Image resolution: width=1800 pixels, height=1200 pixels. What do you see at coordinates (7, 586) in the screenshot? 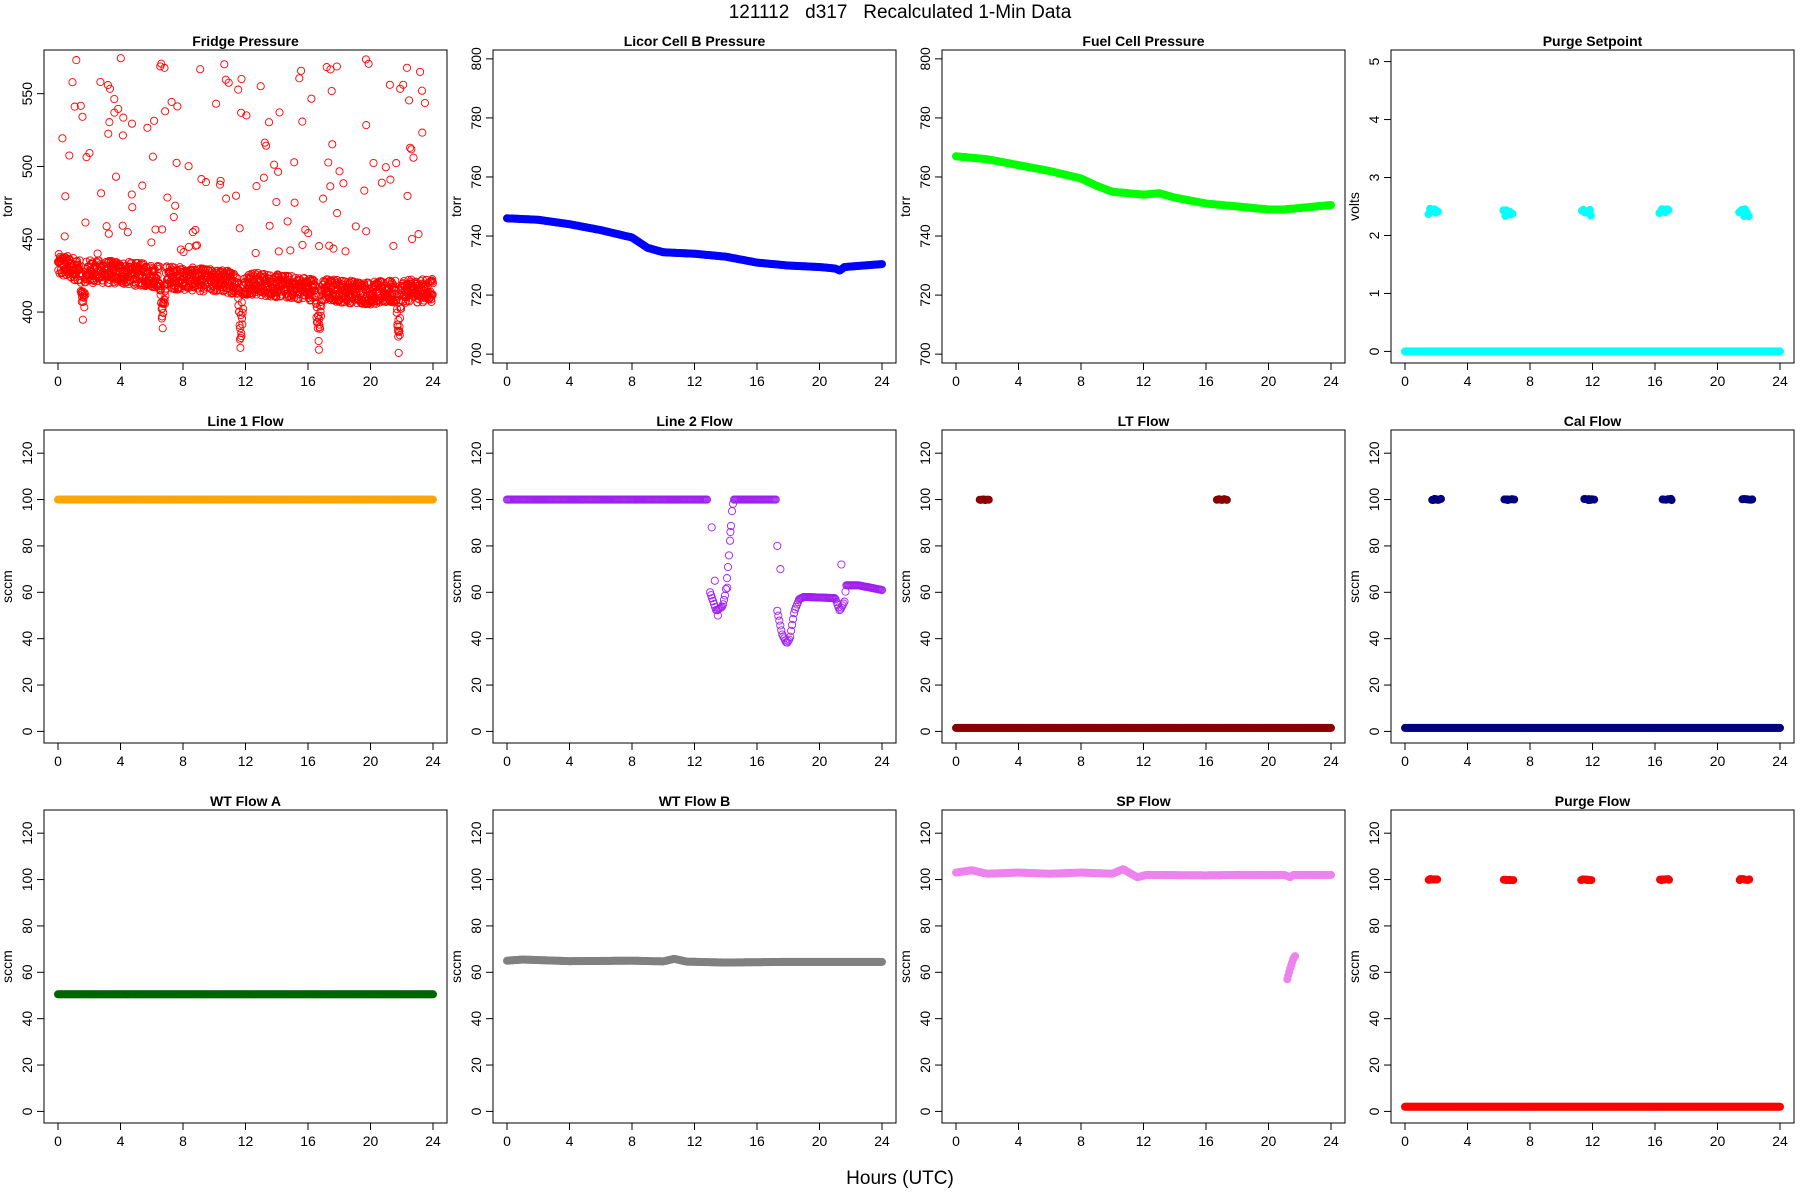
I see `y-axis-label: sccm` at bounding box center [7, 586].